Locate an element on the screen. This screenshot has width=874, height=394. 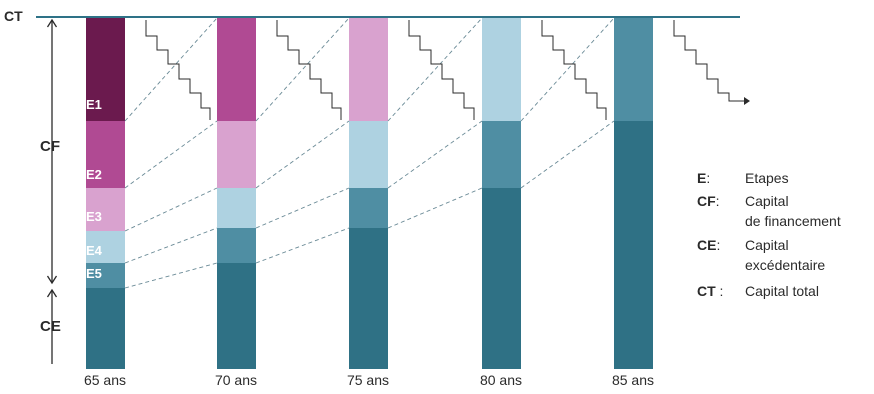
legend-key: E: is located at coordinates (703, 178).